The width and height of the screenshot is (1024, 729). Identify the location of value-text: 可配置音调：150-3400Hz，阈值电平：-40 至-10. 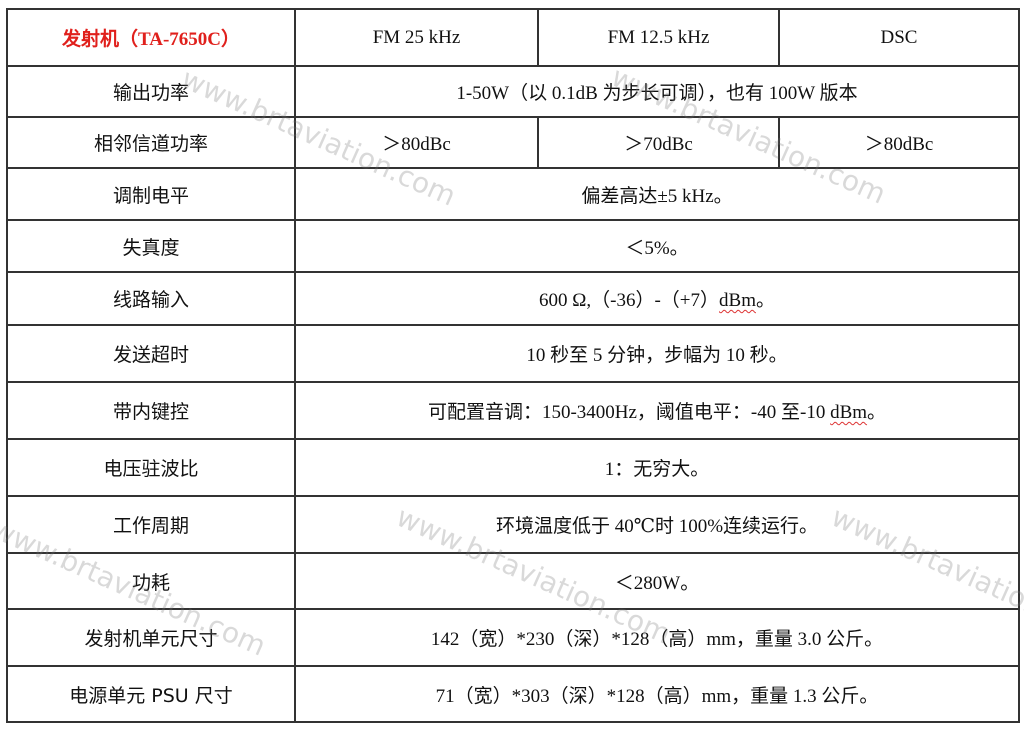
(629, 412).